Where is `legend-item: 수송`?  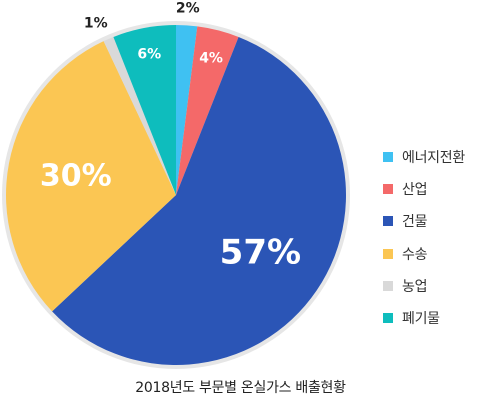 legend-item: 수송 is located at coordinates (431, 254).